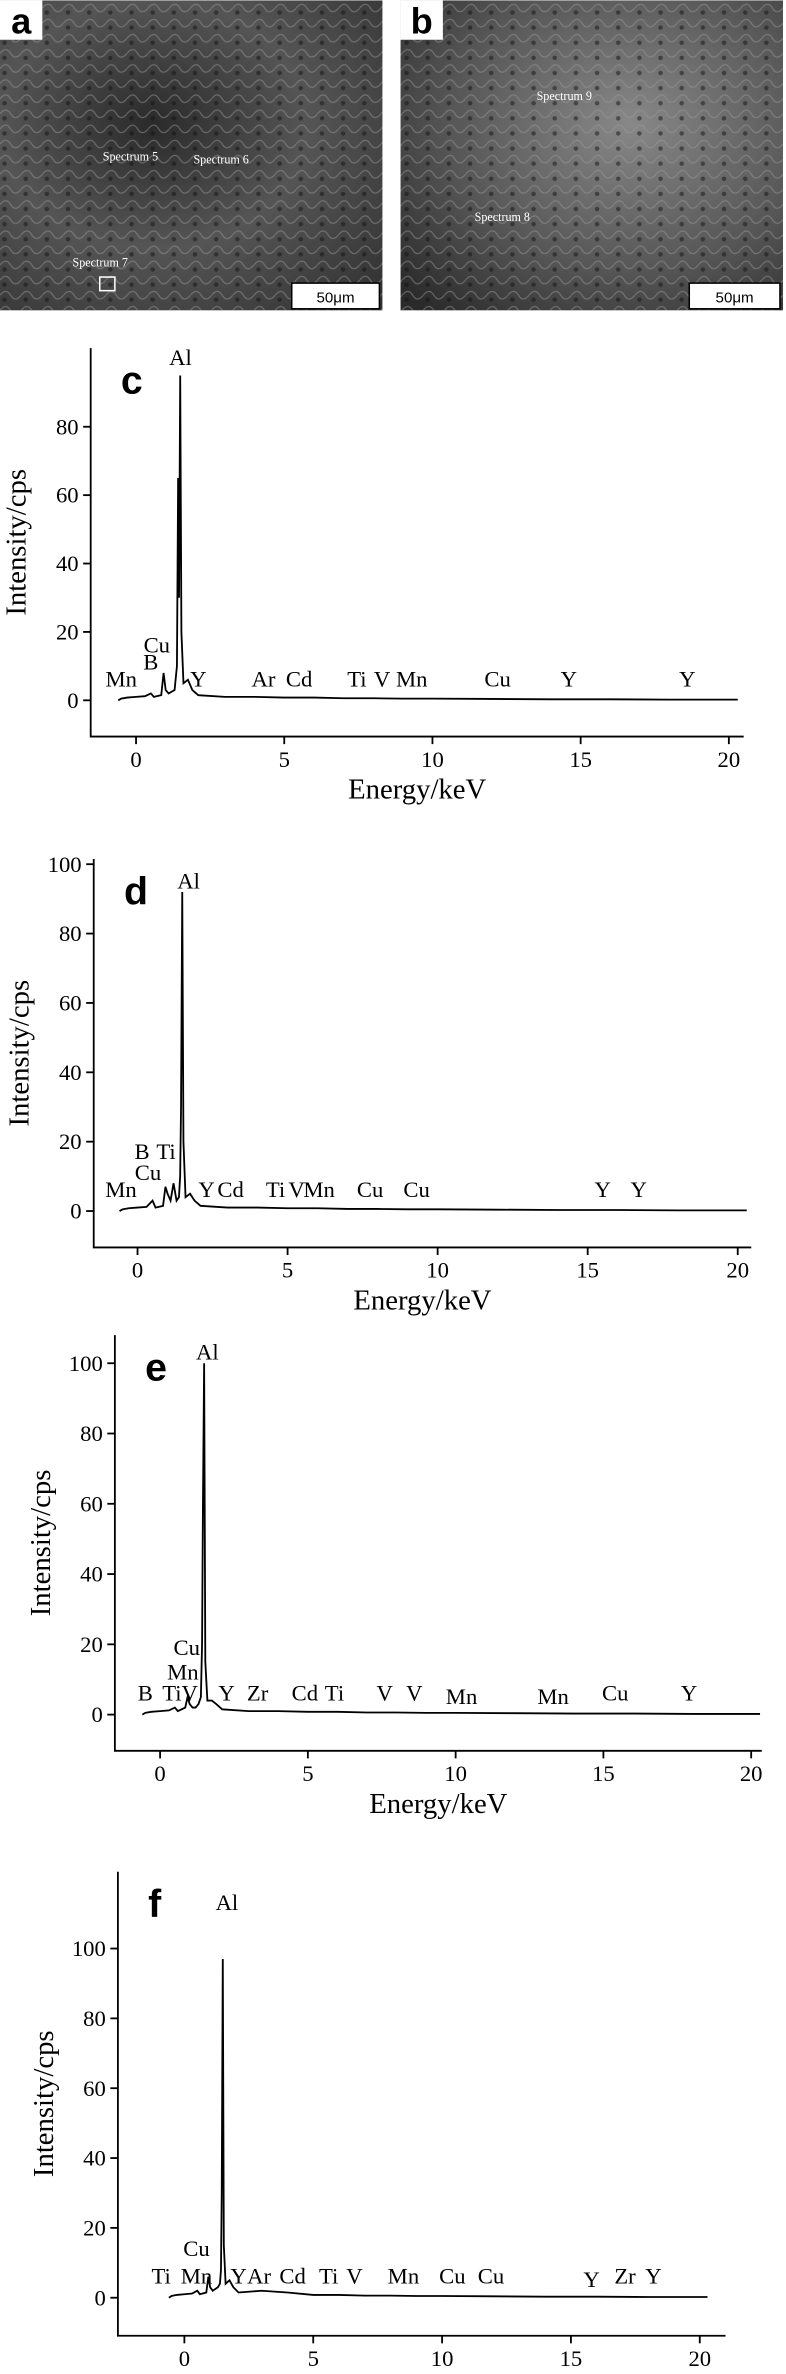  What do you see at coordinates (591, 155) in the screenshot?
I see `sem-image-b: b Spectrum 9 Spectrum 8 50μm` at bounding box center [591, 155].